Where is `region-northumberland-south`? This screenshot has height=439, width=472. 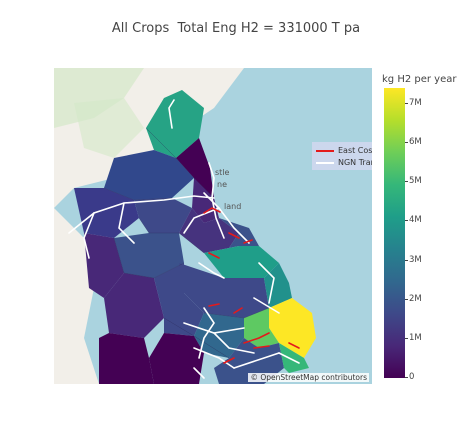 region-northumberland-south is located at coordinates (195, 170).